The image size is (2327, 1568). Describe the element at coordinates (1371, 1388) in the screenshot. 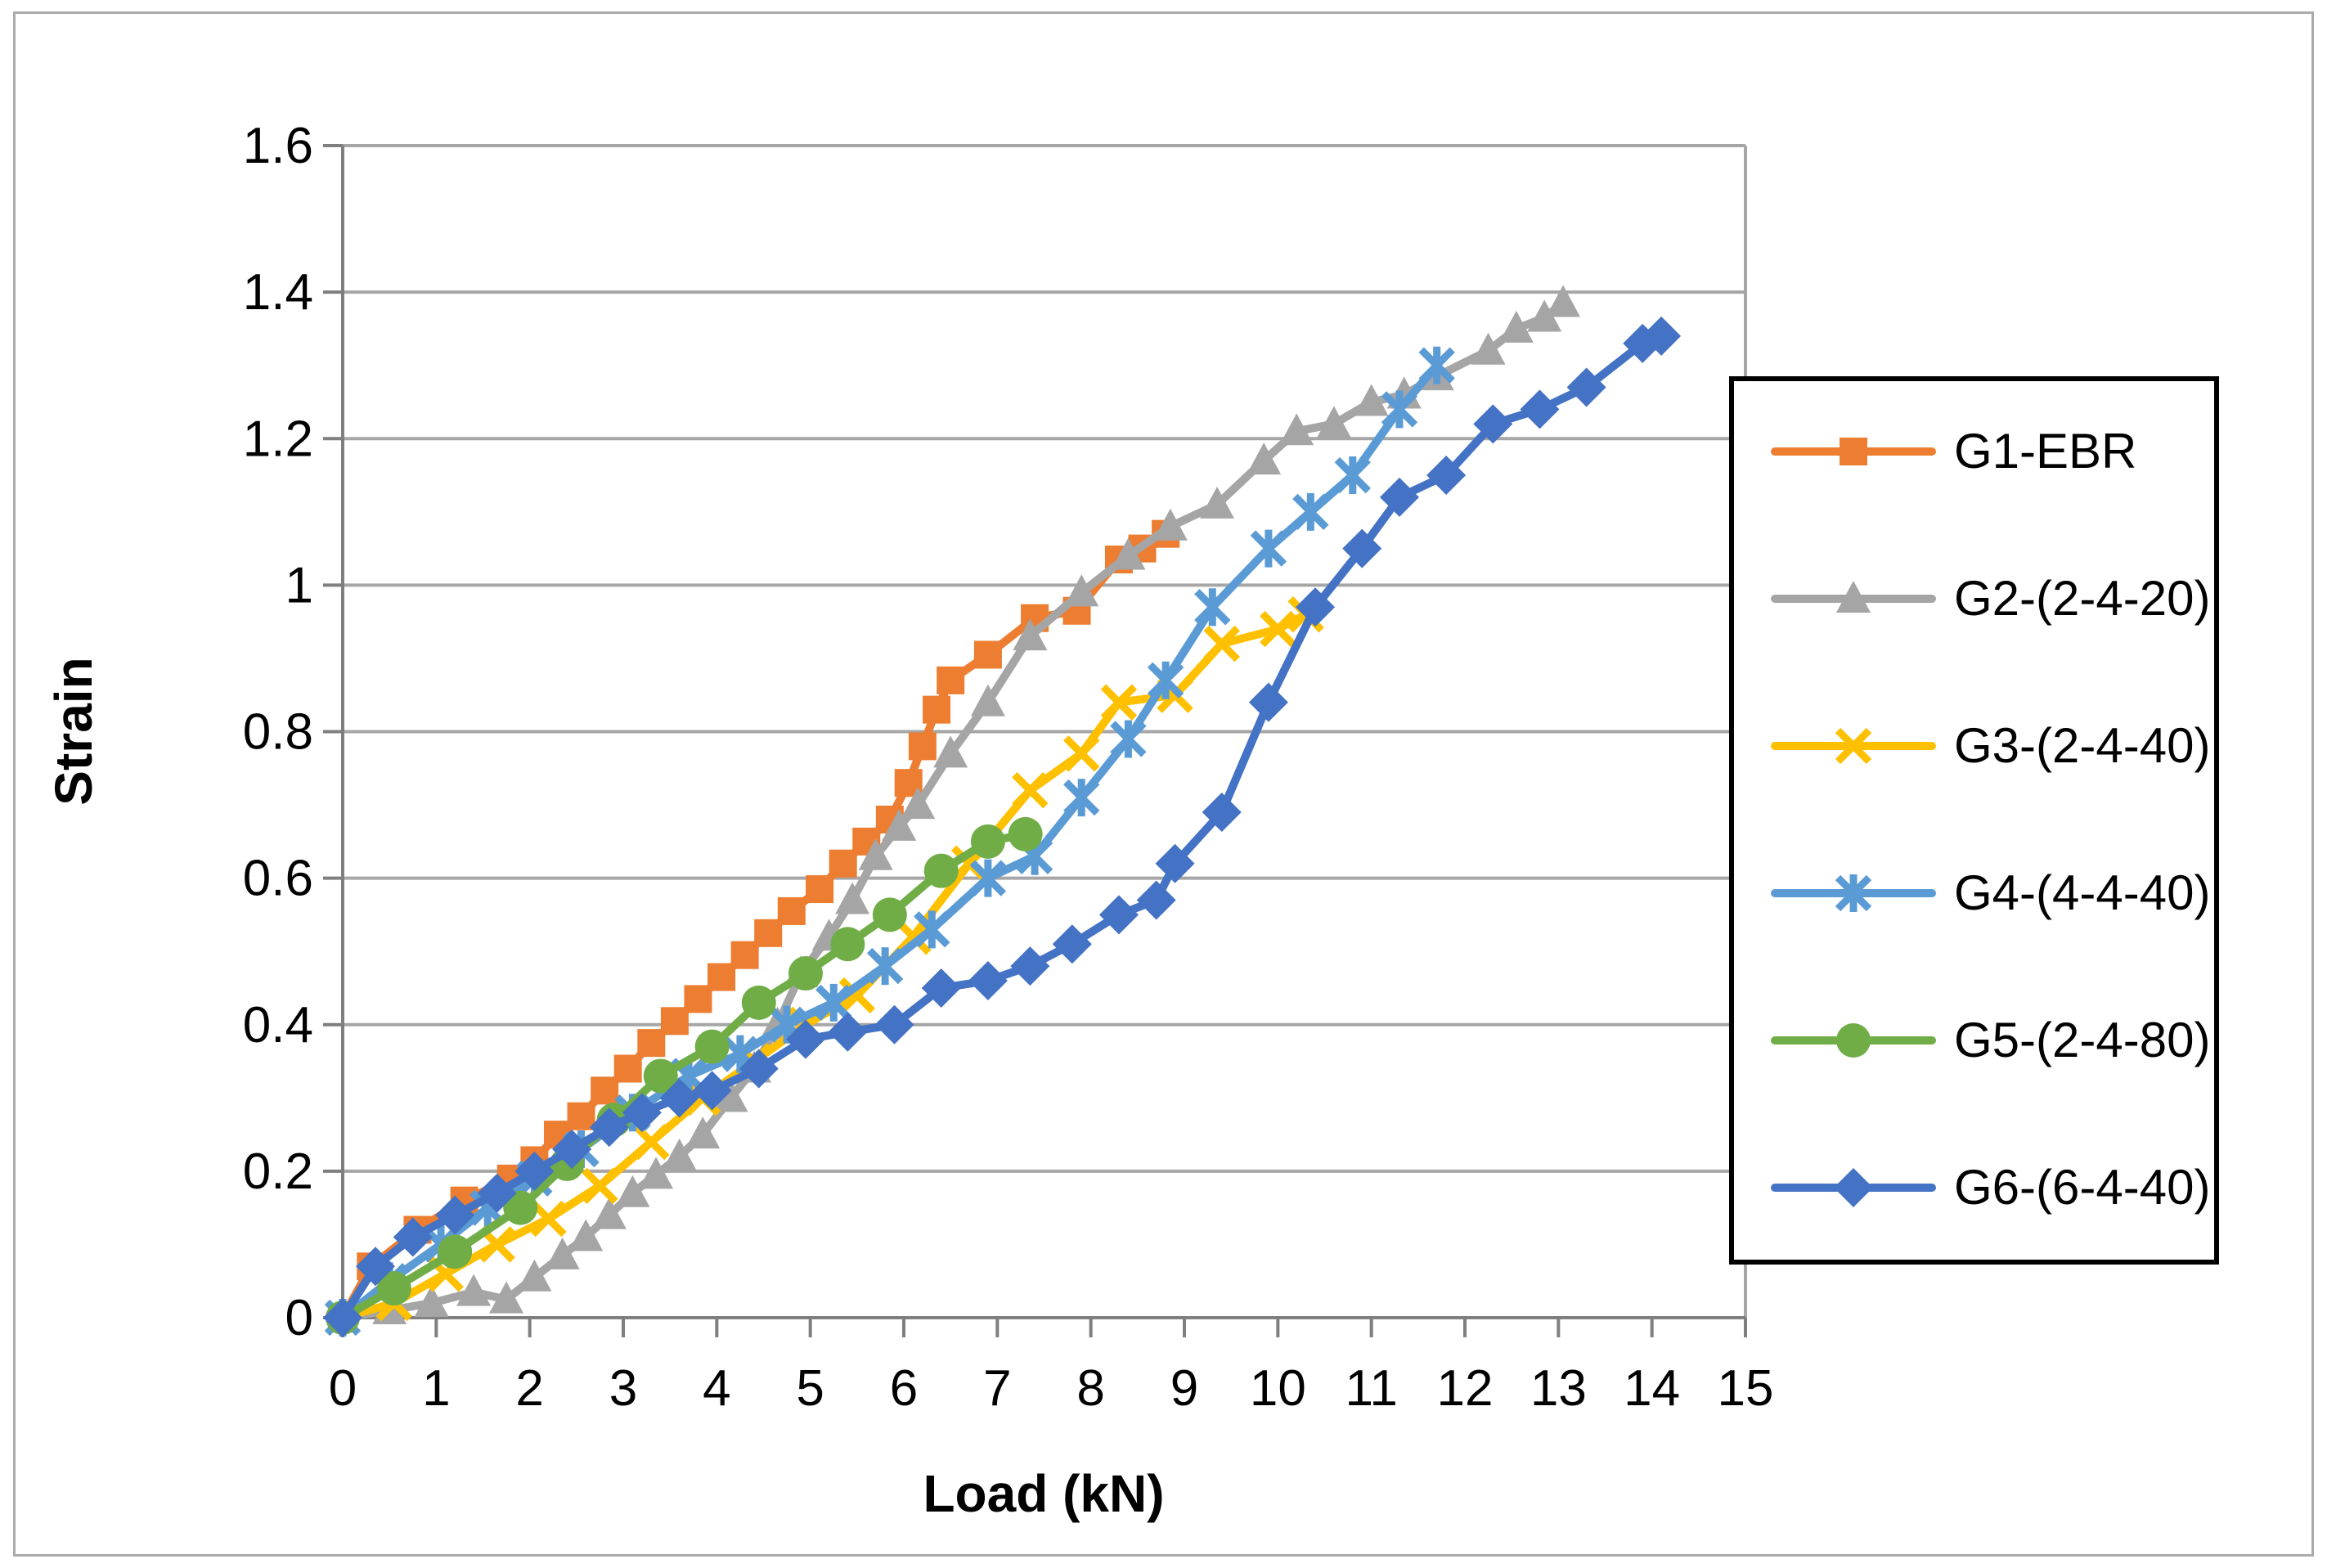

I see `x-tick-label: 11` at that location.